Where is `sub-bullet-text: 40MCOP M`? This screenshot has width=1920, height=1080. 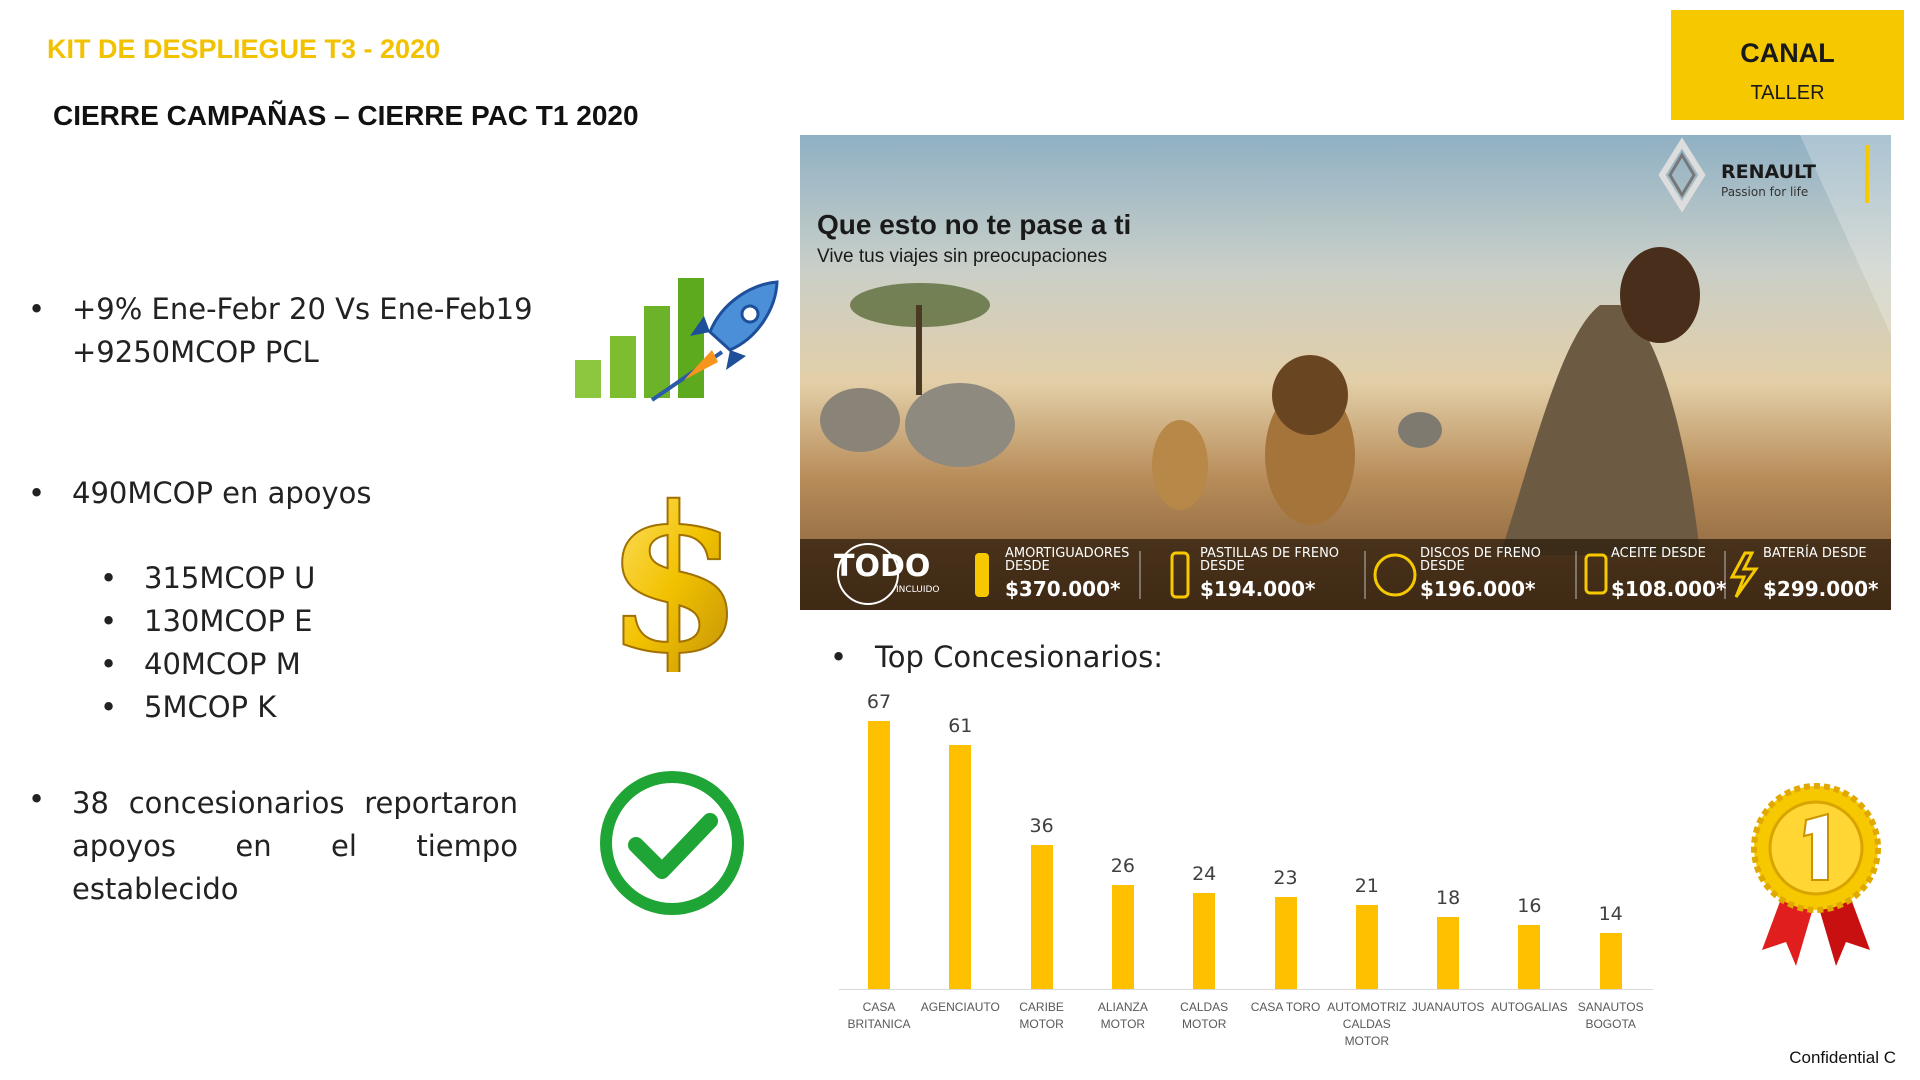 sub-bullet-text: 40MCOP M is located at coordinates (222, 664).